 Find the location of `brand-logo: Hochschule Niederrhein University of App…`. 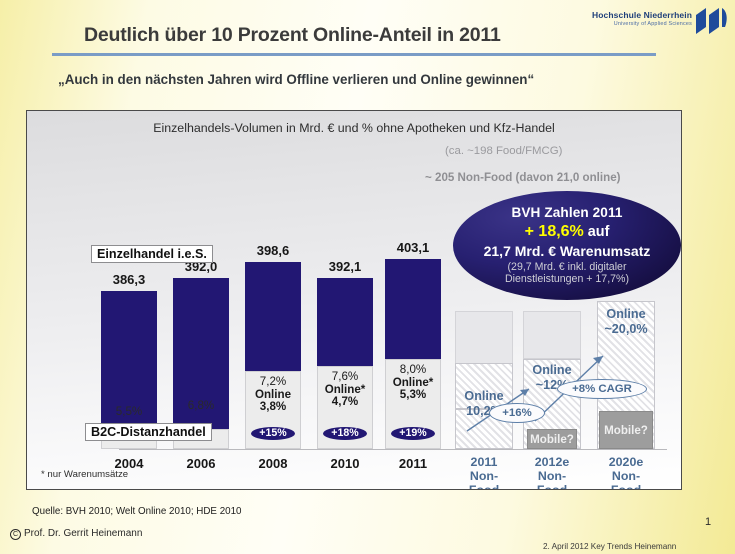

brand-logo: Hochschule Niederrhein University of App… is located at coordinates (660, 23).